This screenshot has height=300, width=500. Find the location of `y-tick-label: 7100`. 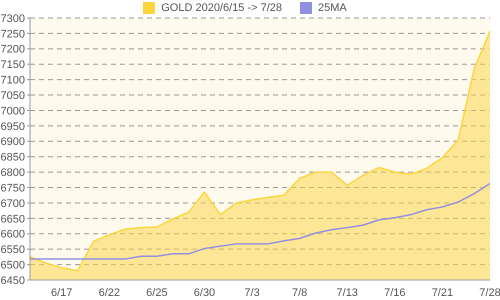

y-tick-label: 7100 is located at coordinates (12, 80).